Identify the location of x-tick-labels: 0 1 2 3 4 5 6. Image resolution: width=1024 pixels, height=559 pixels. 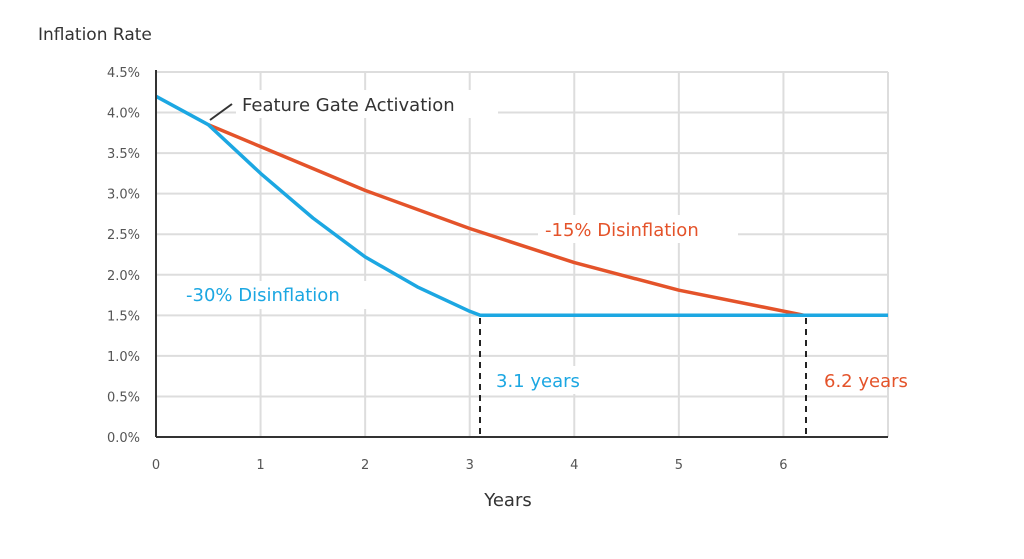
(470, 465).